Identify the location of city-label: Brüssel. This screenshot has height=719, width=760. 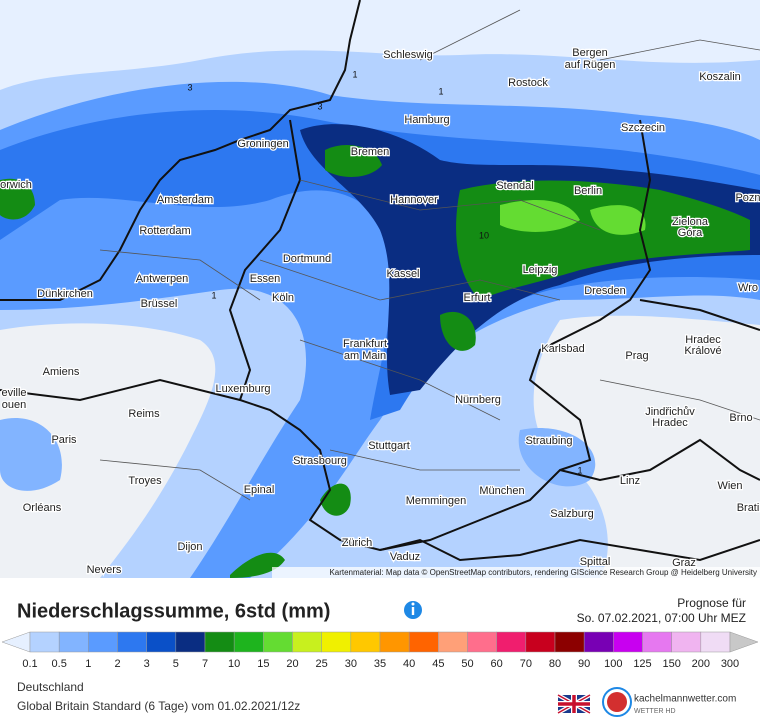
(159, 304).